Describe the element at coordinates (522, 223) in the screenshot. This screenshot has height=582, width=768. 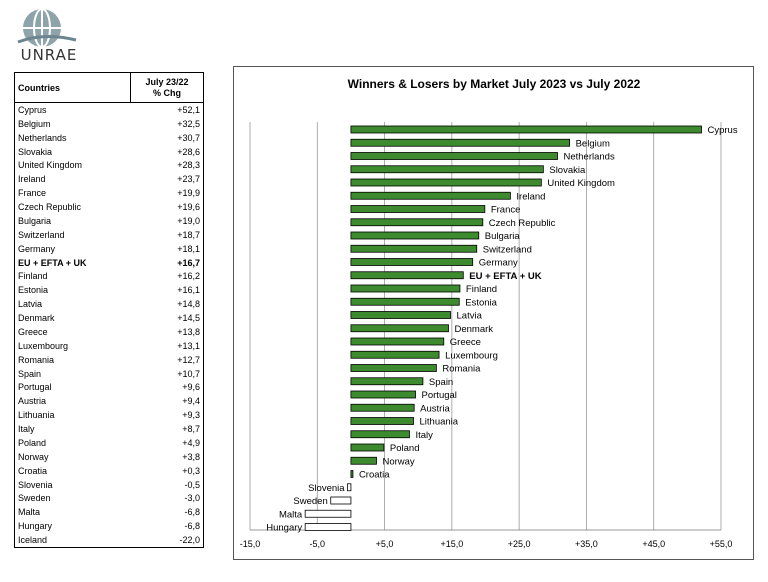
I see `bar-label: Czech Republic` at that location.